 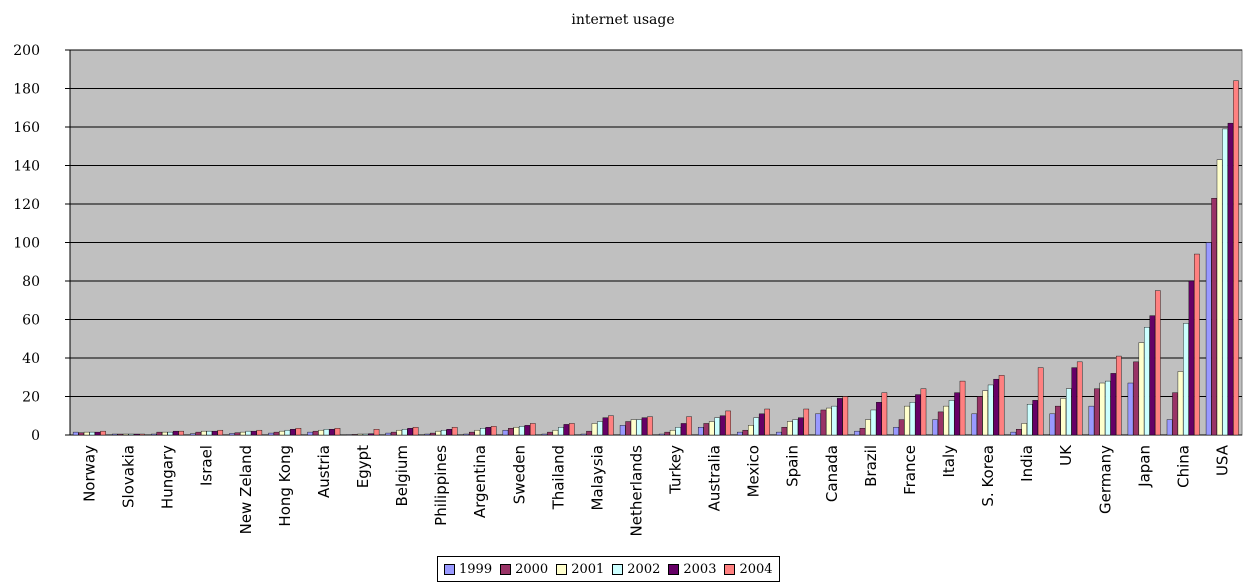 What do you see at coordinates (321, 432) in the screenshot?
I see `bar-2001-austria` at bounding box center [321, 432].